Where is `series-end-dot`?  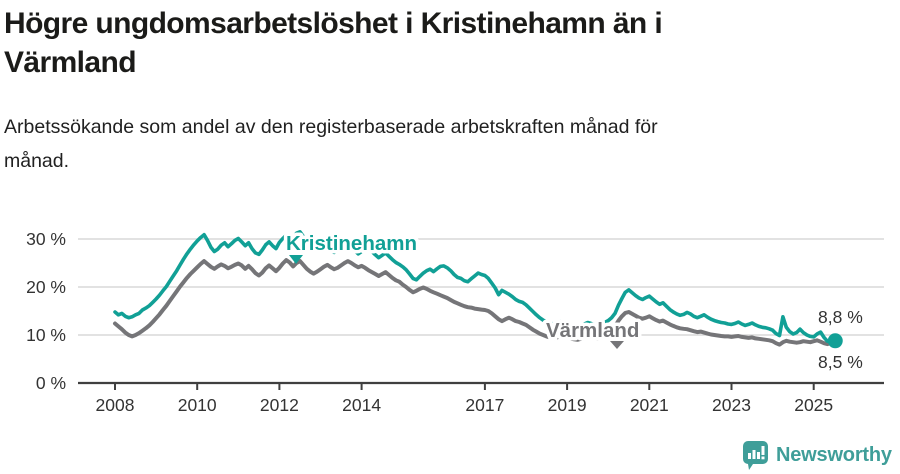 series-end-dot is located at coordinates (835, 341).